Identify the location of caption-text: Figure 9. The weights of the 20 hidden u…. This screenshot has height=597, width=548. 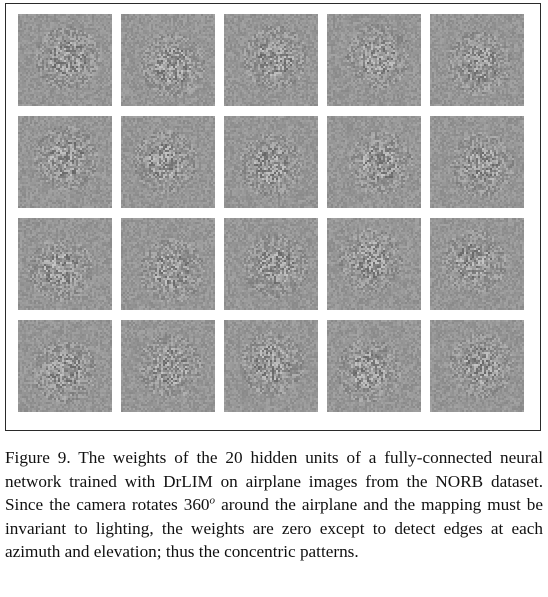
(274, 481).